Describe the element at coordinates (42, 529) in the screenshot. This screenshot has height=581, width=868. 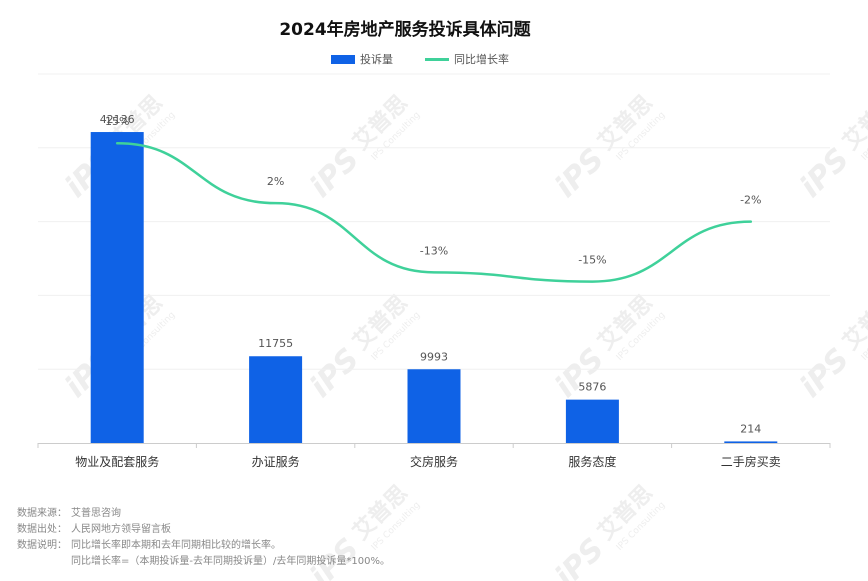
I see `note-origin-label: 数据出处：` at that location.